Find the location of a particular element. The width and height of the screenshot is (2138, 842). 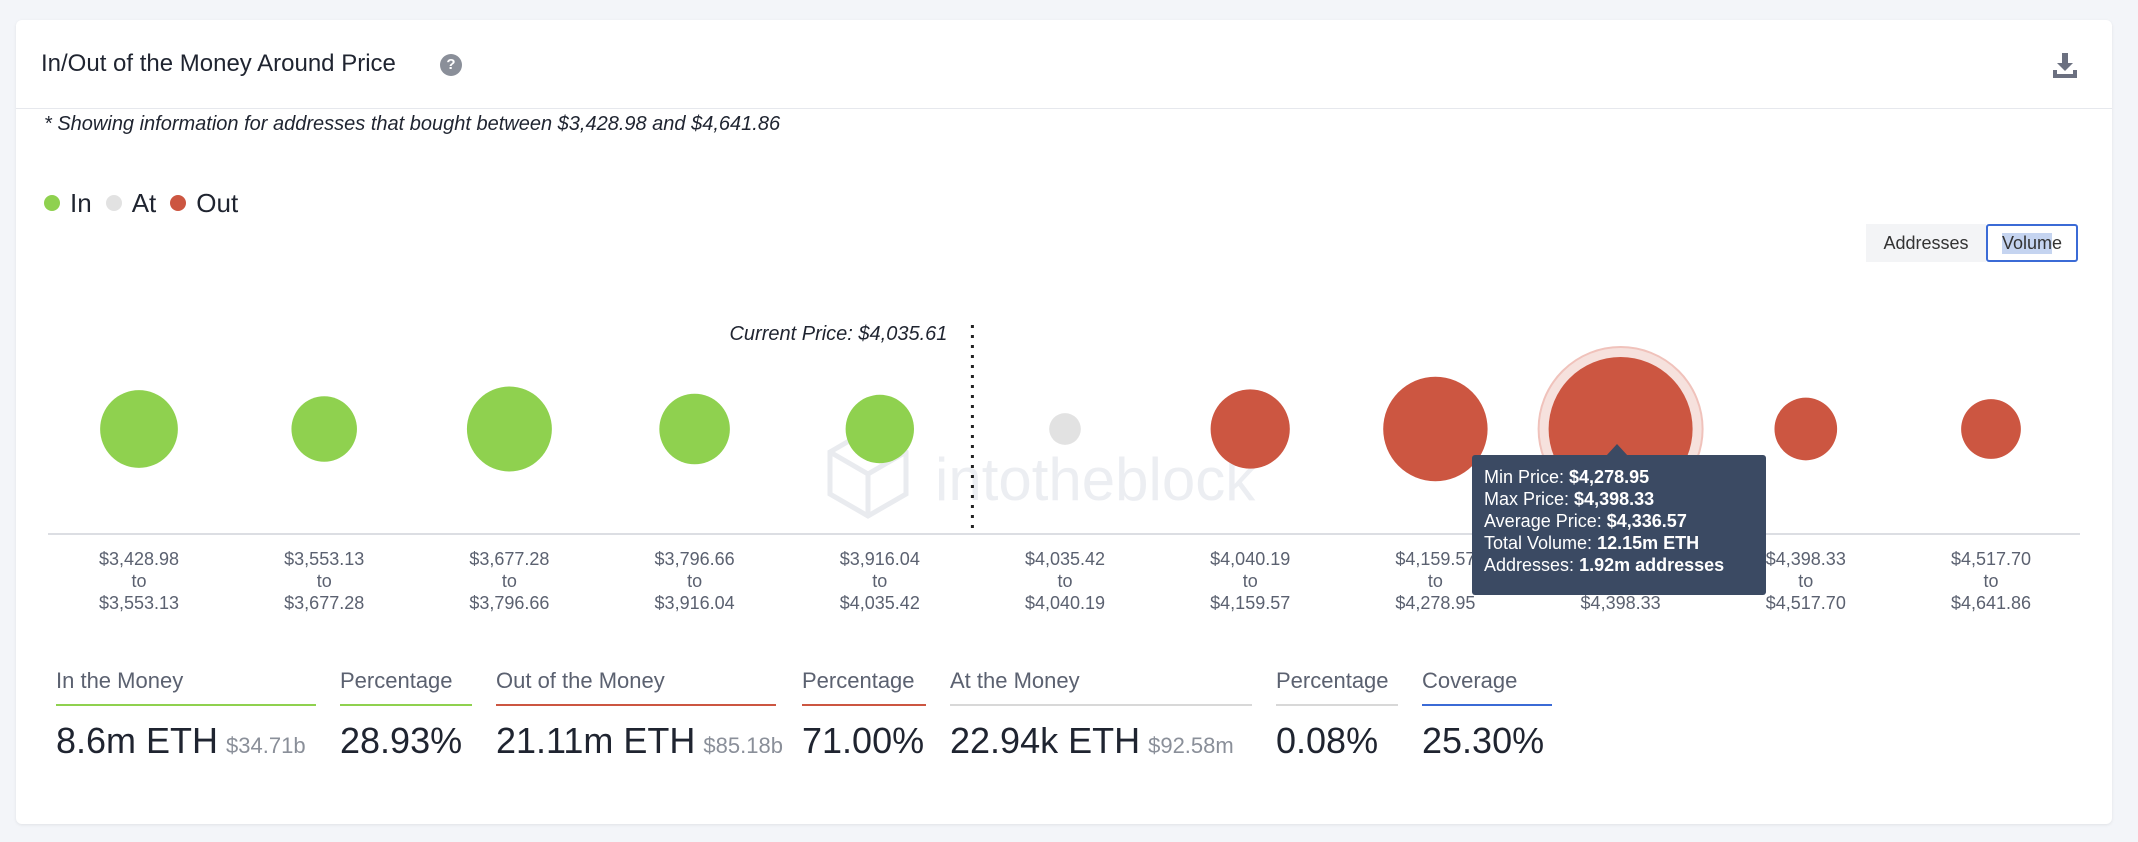

volume-label-hl: um is located at coordinates (2040, 243).